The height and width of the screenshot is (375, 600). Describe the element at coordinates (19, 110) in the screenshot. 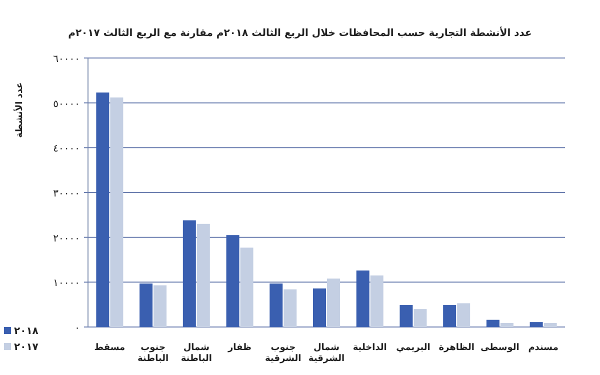

I see `y-axis-title: عدد الأنشطة` at that location.